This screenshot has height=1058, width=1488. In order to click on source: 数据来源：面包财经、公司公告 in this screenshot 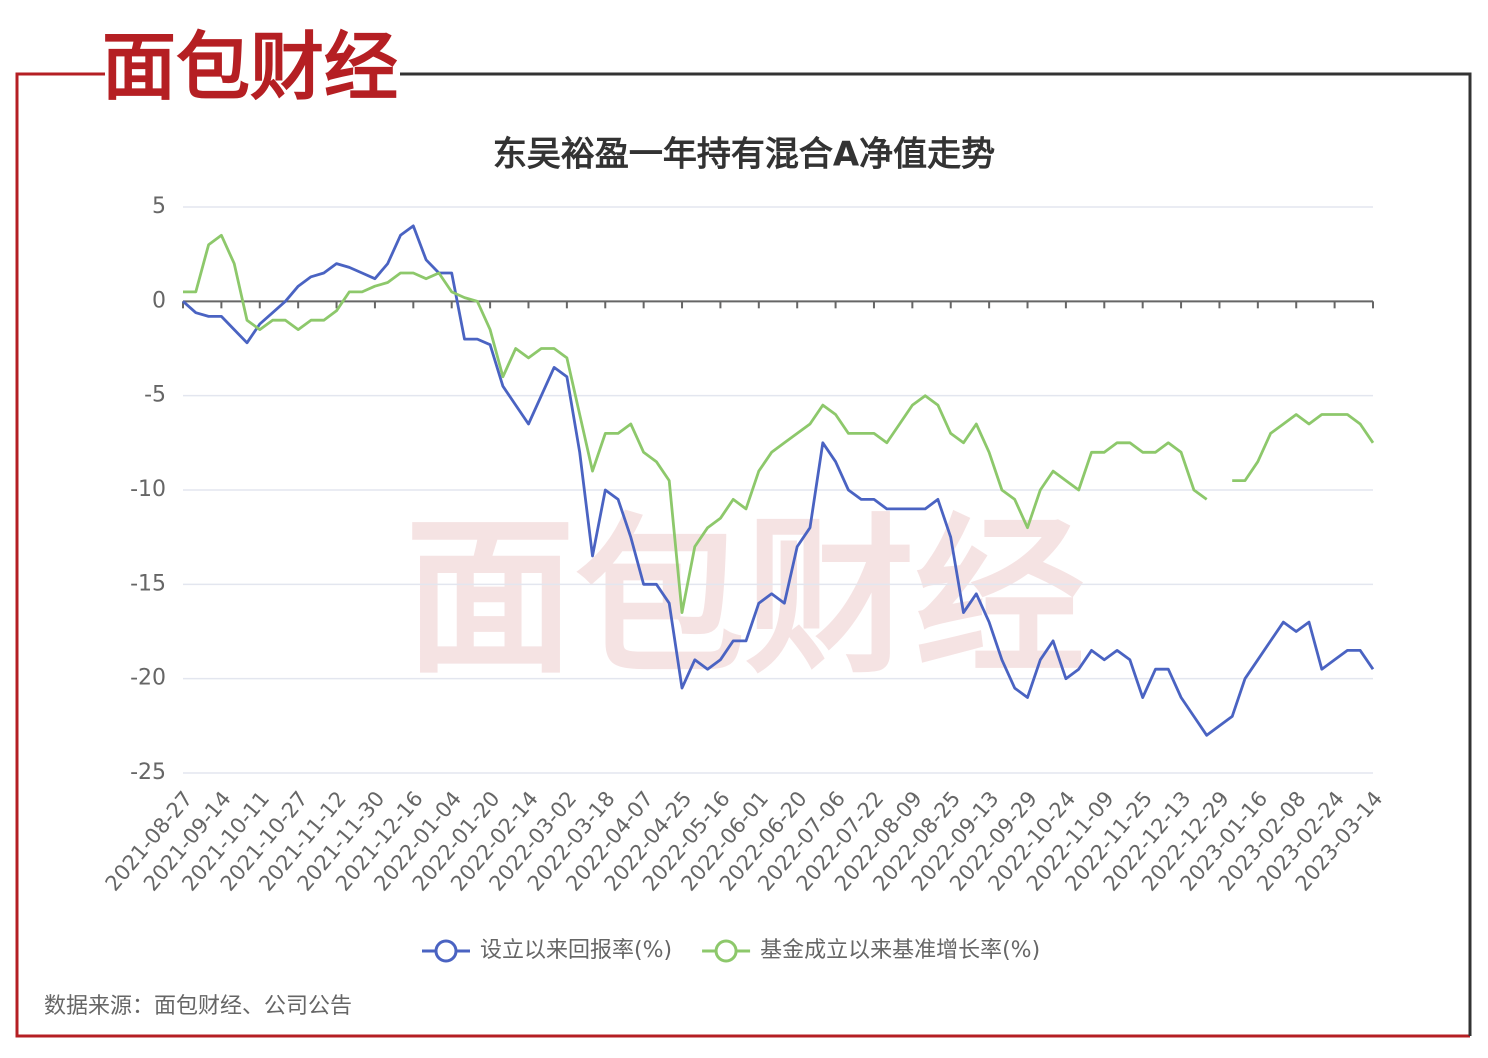, I will do `click(198, 1006)`.